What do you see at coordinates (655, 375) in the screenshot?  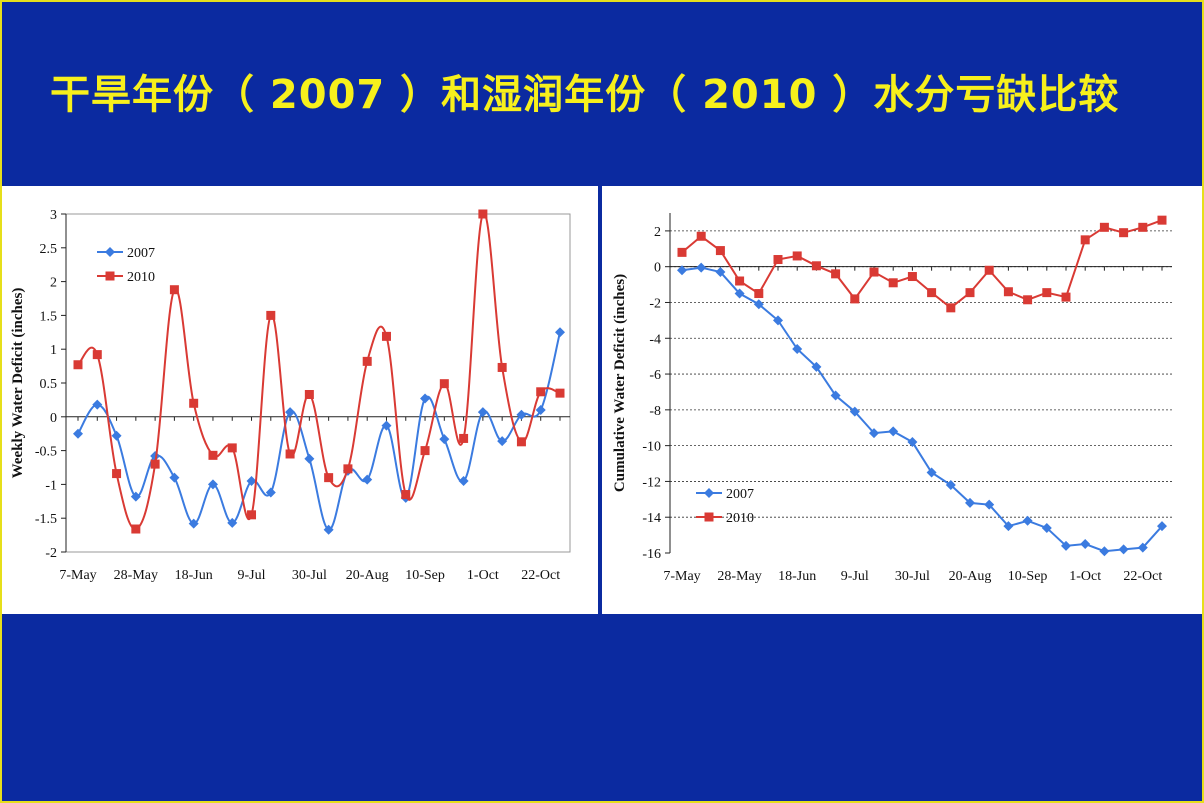 I see `y-tick-label: -6` at bounding box center [655, 375].